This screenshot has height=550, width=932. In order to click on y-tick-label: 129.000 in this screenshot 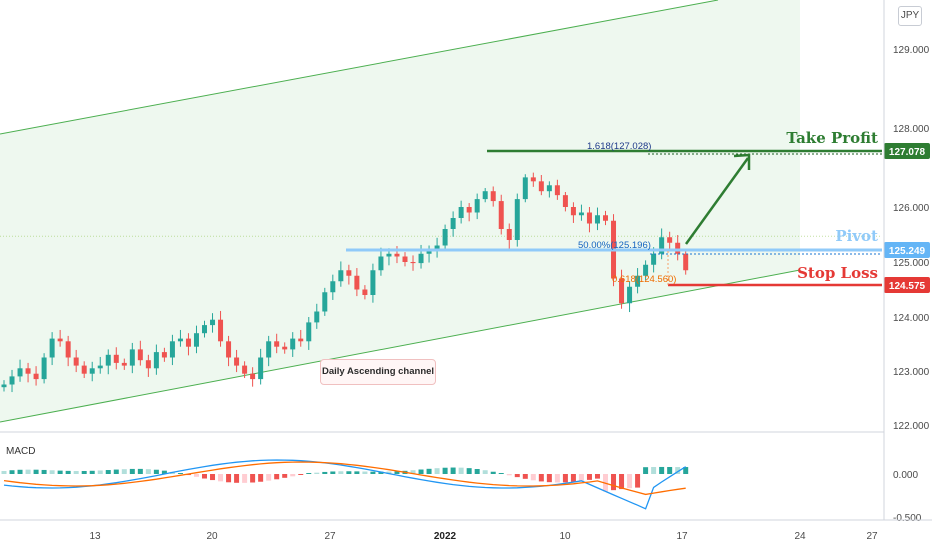, I will do `click(911, 50)`.